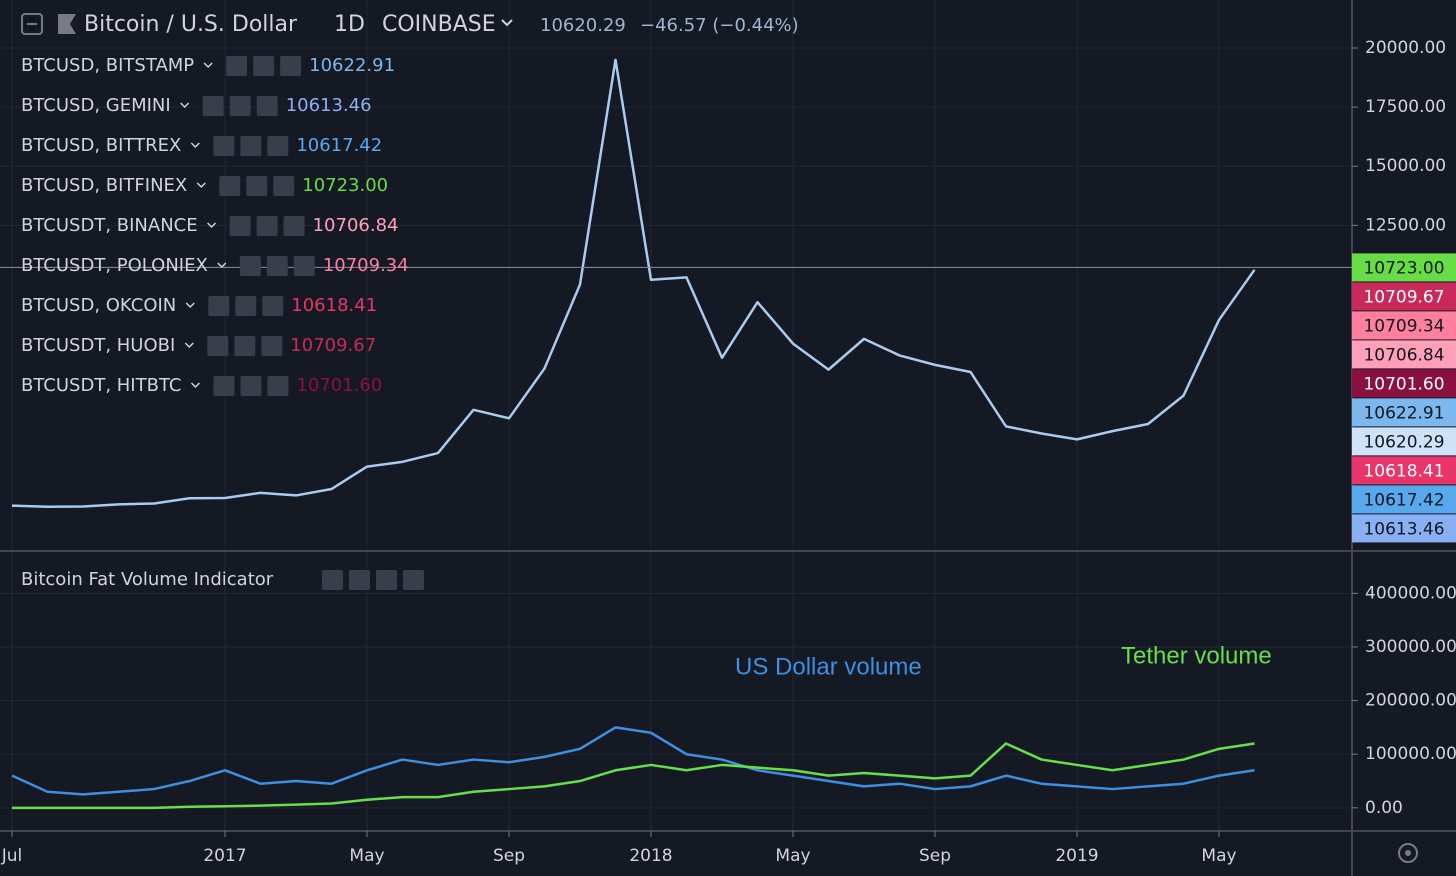 The image size is (1456, 876). What do you see at coordinates (1384, 808) in the screenshot?
I see `y-tick-label: 0.00` at bounding box center [1384, 808].